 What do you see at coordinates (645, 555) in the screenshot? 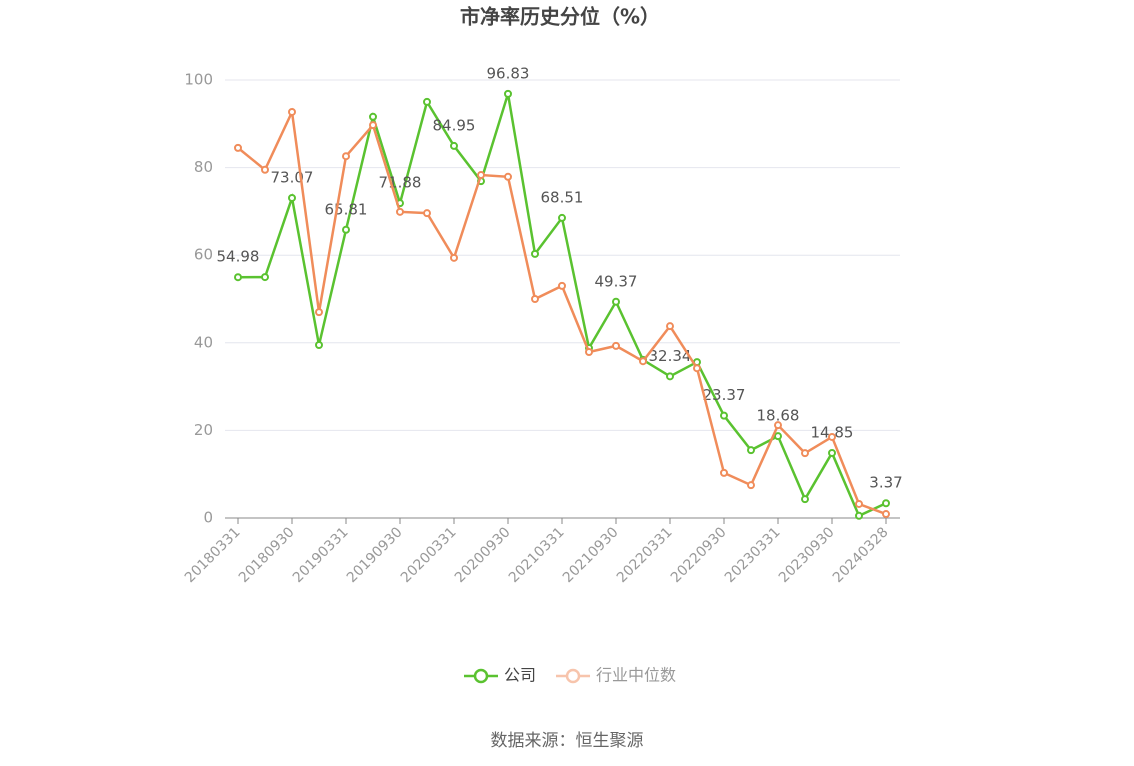
I see `x-tick-label: 20220331` at bounding box center [645, 555].